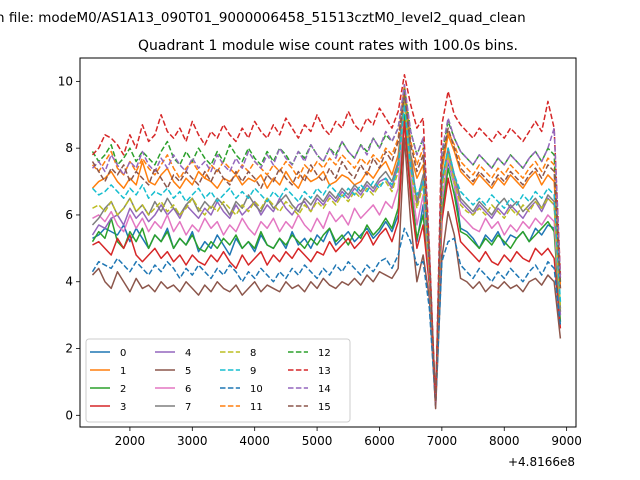 The image size is (640, 480). What do you see at coordinates (188, 407) in the screenshot?
I see `legend-label-7: 7` at bounding box center [188, 407].